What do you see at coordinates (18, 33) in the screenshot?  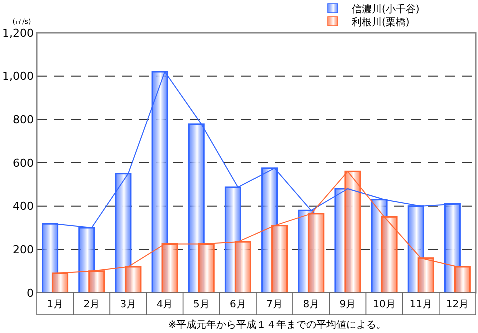 I see `y-tick-label: 1,200` at bounding box center [18, 33].